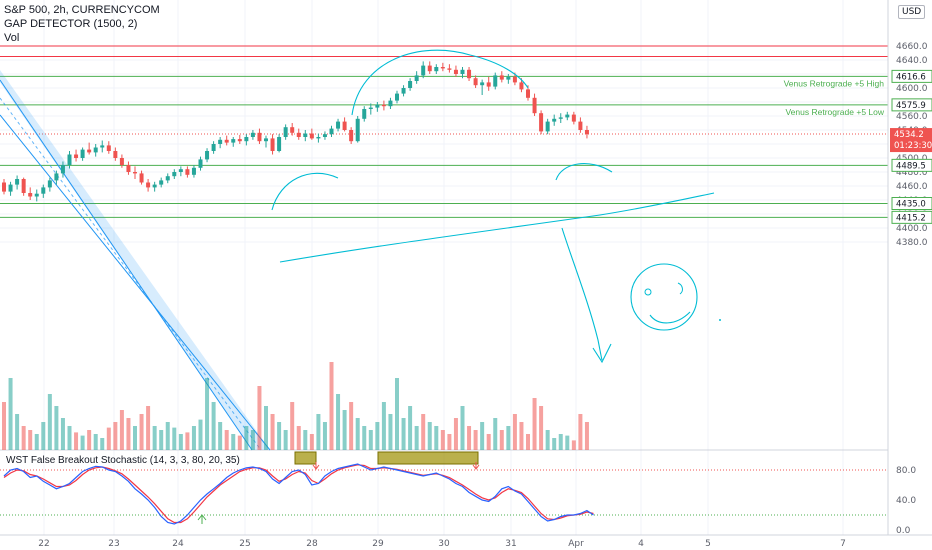 The height and width of the screenshot is (550, 932). What do you see at coordinates (912, 243) in the screenshot?
I see `y-tick-label: 4380.0` at bounding box center [912, 243].